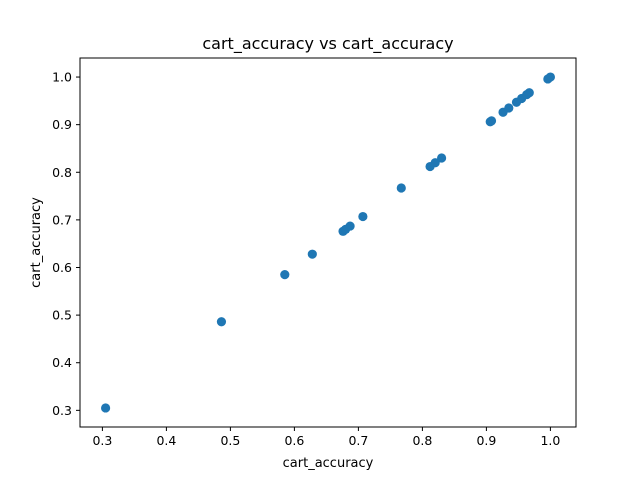 The image size is (640, 480). I want to click on x-tick-label: 1.0, so click(550, 440).